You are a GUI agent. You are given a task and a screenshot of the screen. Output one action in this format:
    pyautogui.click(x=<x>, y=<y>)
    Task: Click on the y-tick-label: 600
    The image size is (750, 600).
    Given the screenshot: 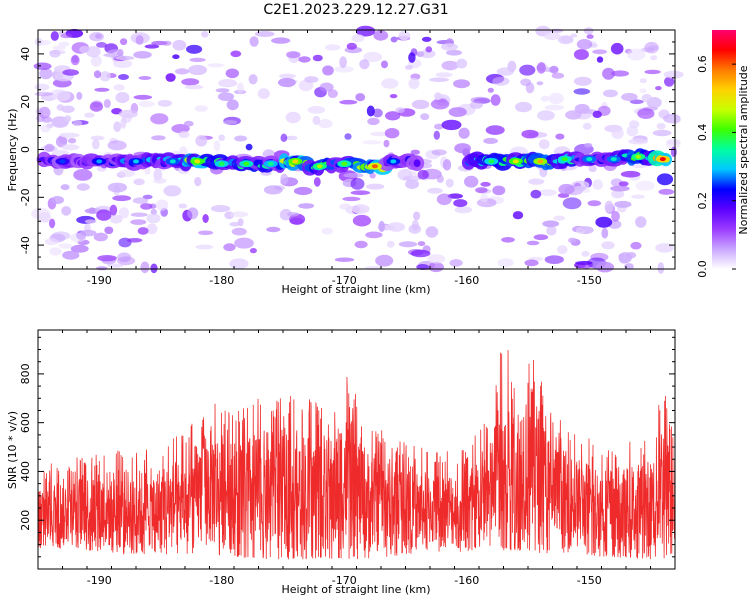 What is the action you would take?
    pyautogui.click(x=25, y=422)
    